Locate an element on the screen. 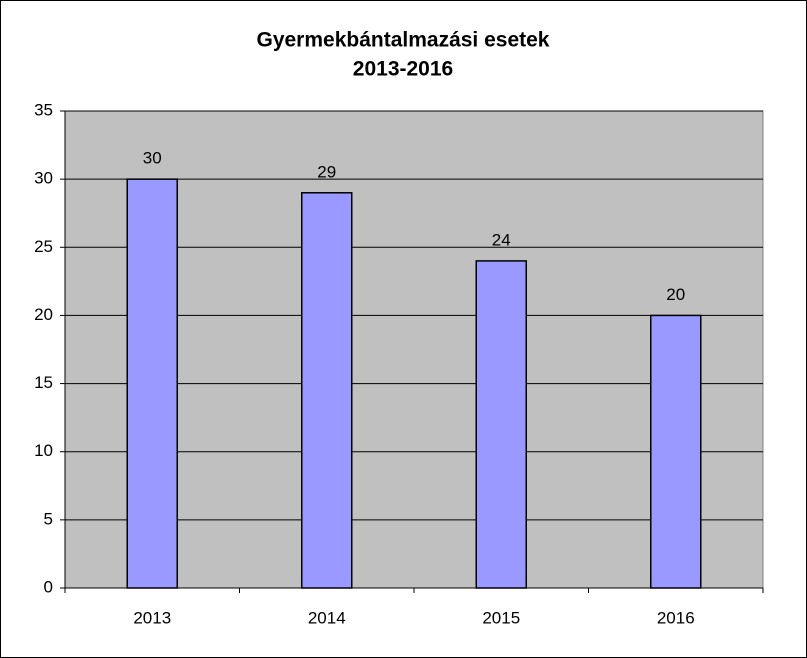  chart-subtitle: 2013-2016 is located at coordinates (403, 69).